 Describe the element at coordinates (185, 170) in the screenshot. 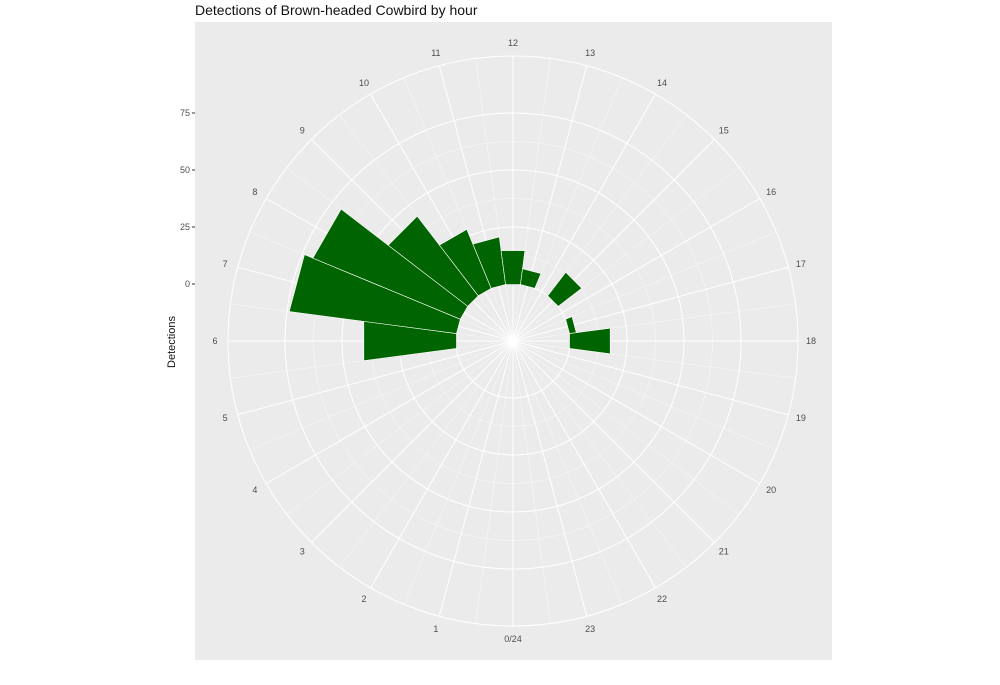

I see `y-tick-label: 50` at that location.